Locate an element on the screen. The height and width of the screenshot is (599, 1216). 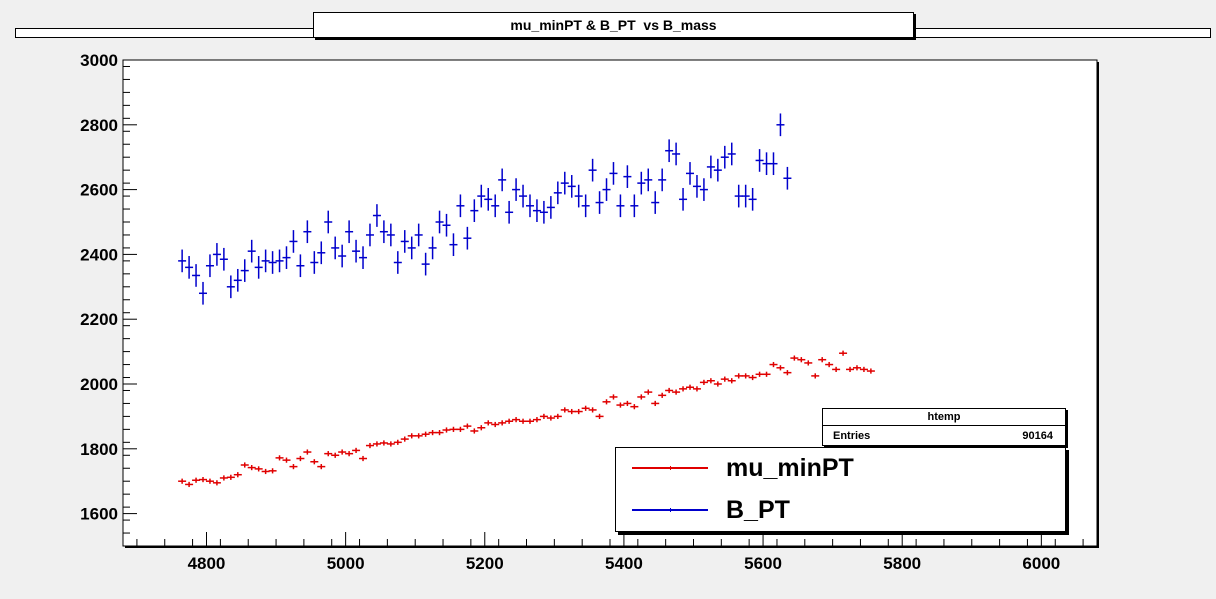
y-tick-label: 2000 is located at coordinates (99, 384).